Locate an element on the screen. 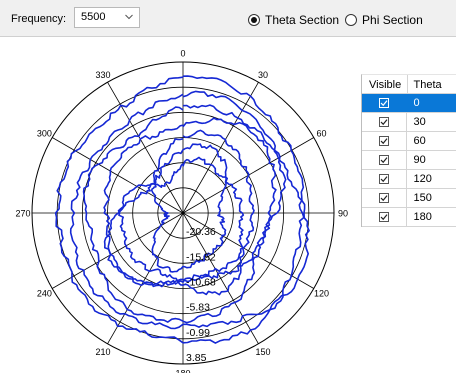 The width and height of the screenshot is (456, 373). radial-label: -15.52 is located at coordinates (201, 257).